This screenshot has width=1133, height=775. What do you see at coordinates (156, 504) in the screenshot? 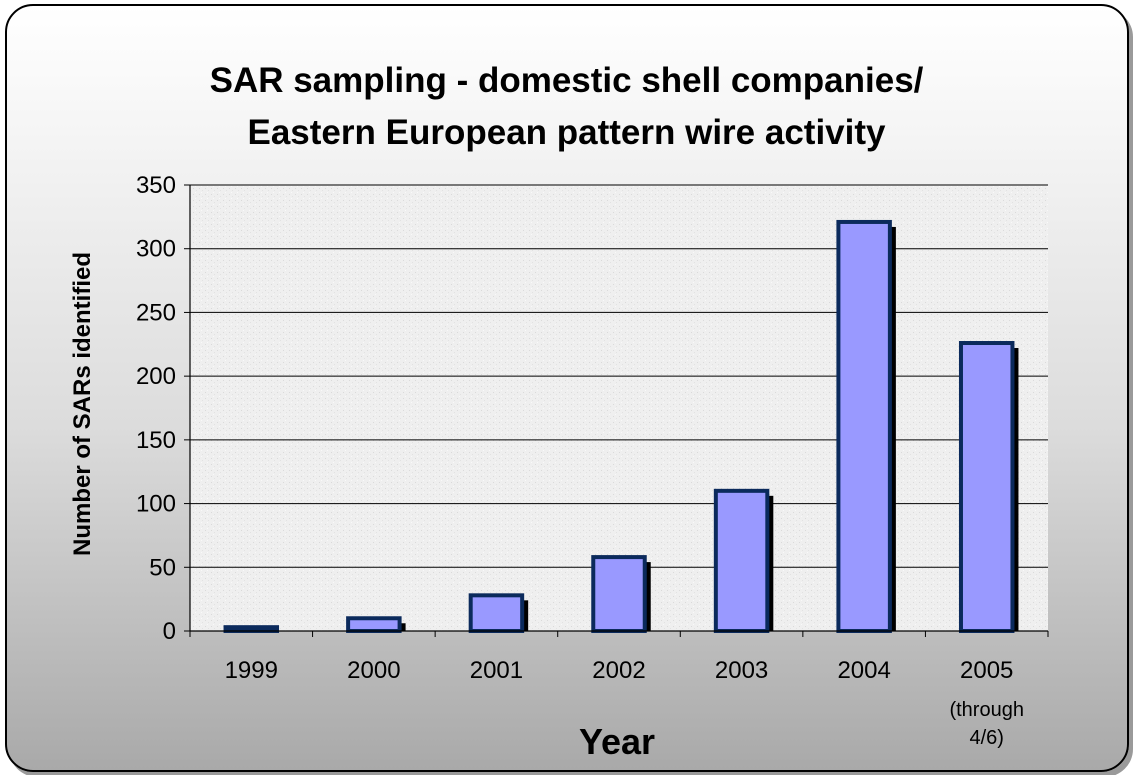
I see `y-tick-label: 100` at bounding box center [156, 504].